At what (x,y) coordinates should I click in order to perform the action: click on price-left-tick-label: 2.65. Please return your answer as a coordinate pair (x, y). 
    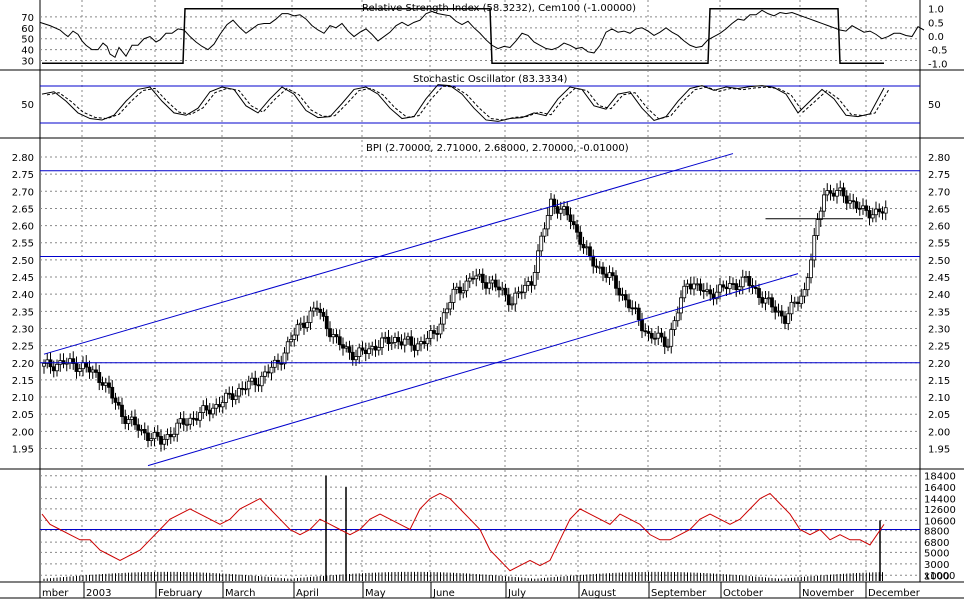
    Looking at the image, I should click on (23, 209).